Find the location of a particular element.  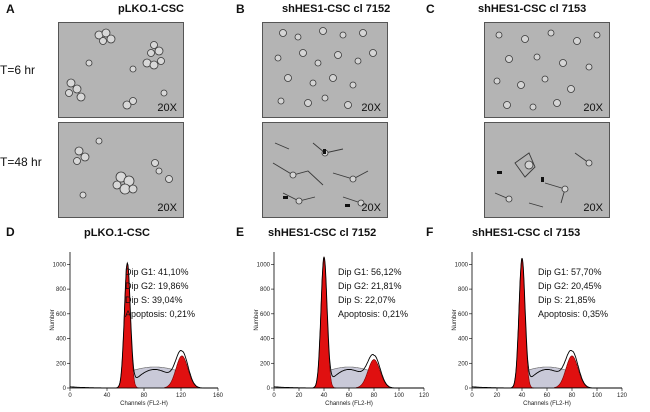

stat-dip-g1: Dip G1: 56,12% is located at coordinates (370, 272).